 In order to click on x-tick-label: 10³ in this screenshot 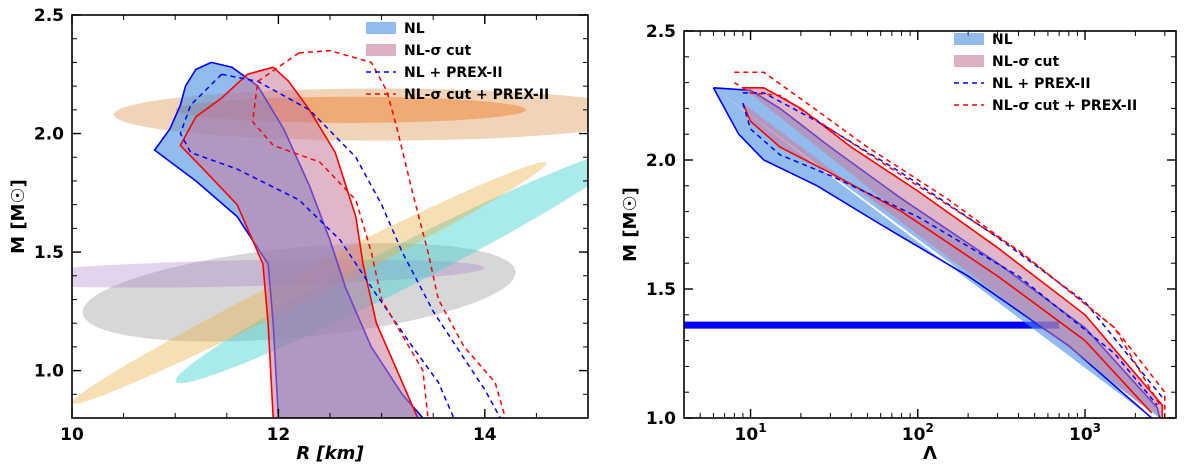, I will do `click(1085, 433)`.